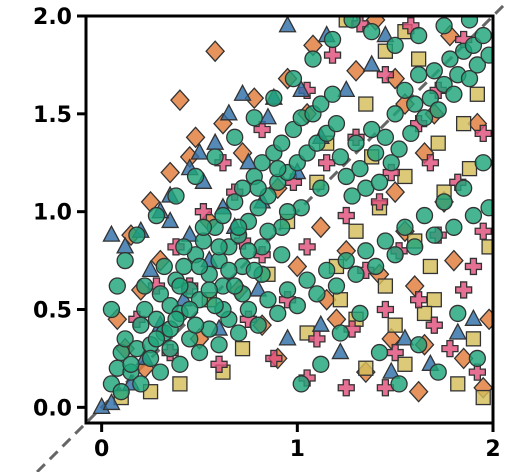 This screenshot has height=472, width=514. What do you see at coordinates (297, 449) in the screenshot?
I see `x-tick-label: 1` at bounding box center [297, 449].